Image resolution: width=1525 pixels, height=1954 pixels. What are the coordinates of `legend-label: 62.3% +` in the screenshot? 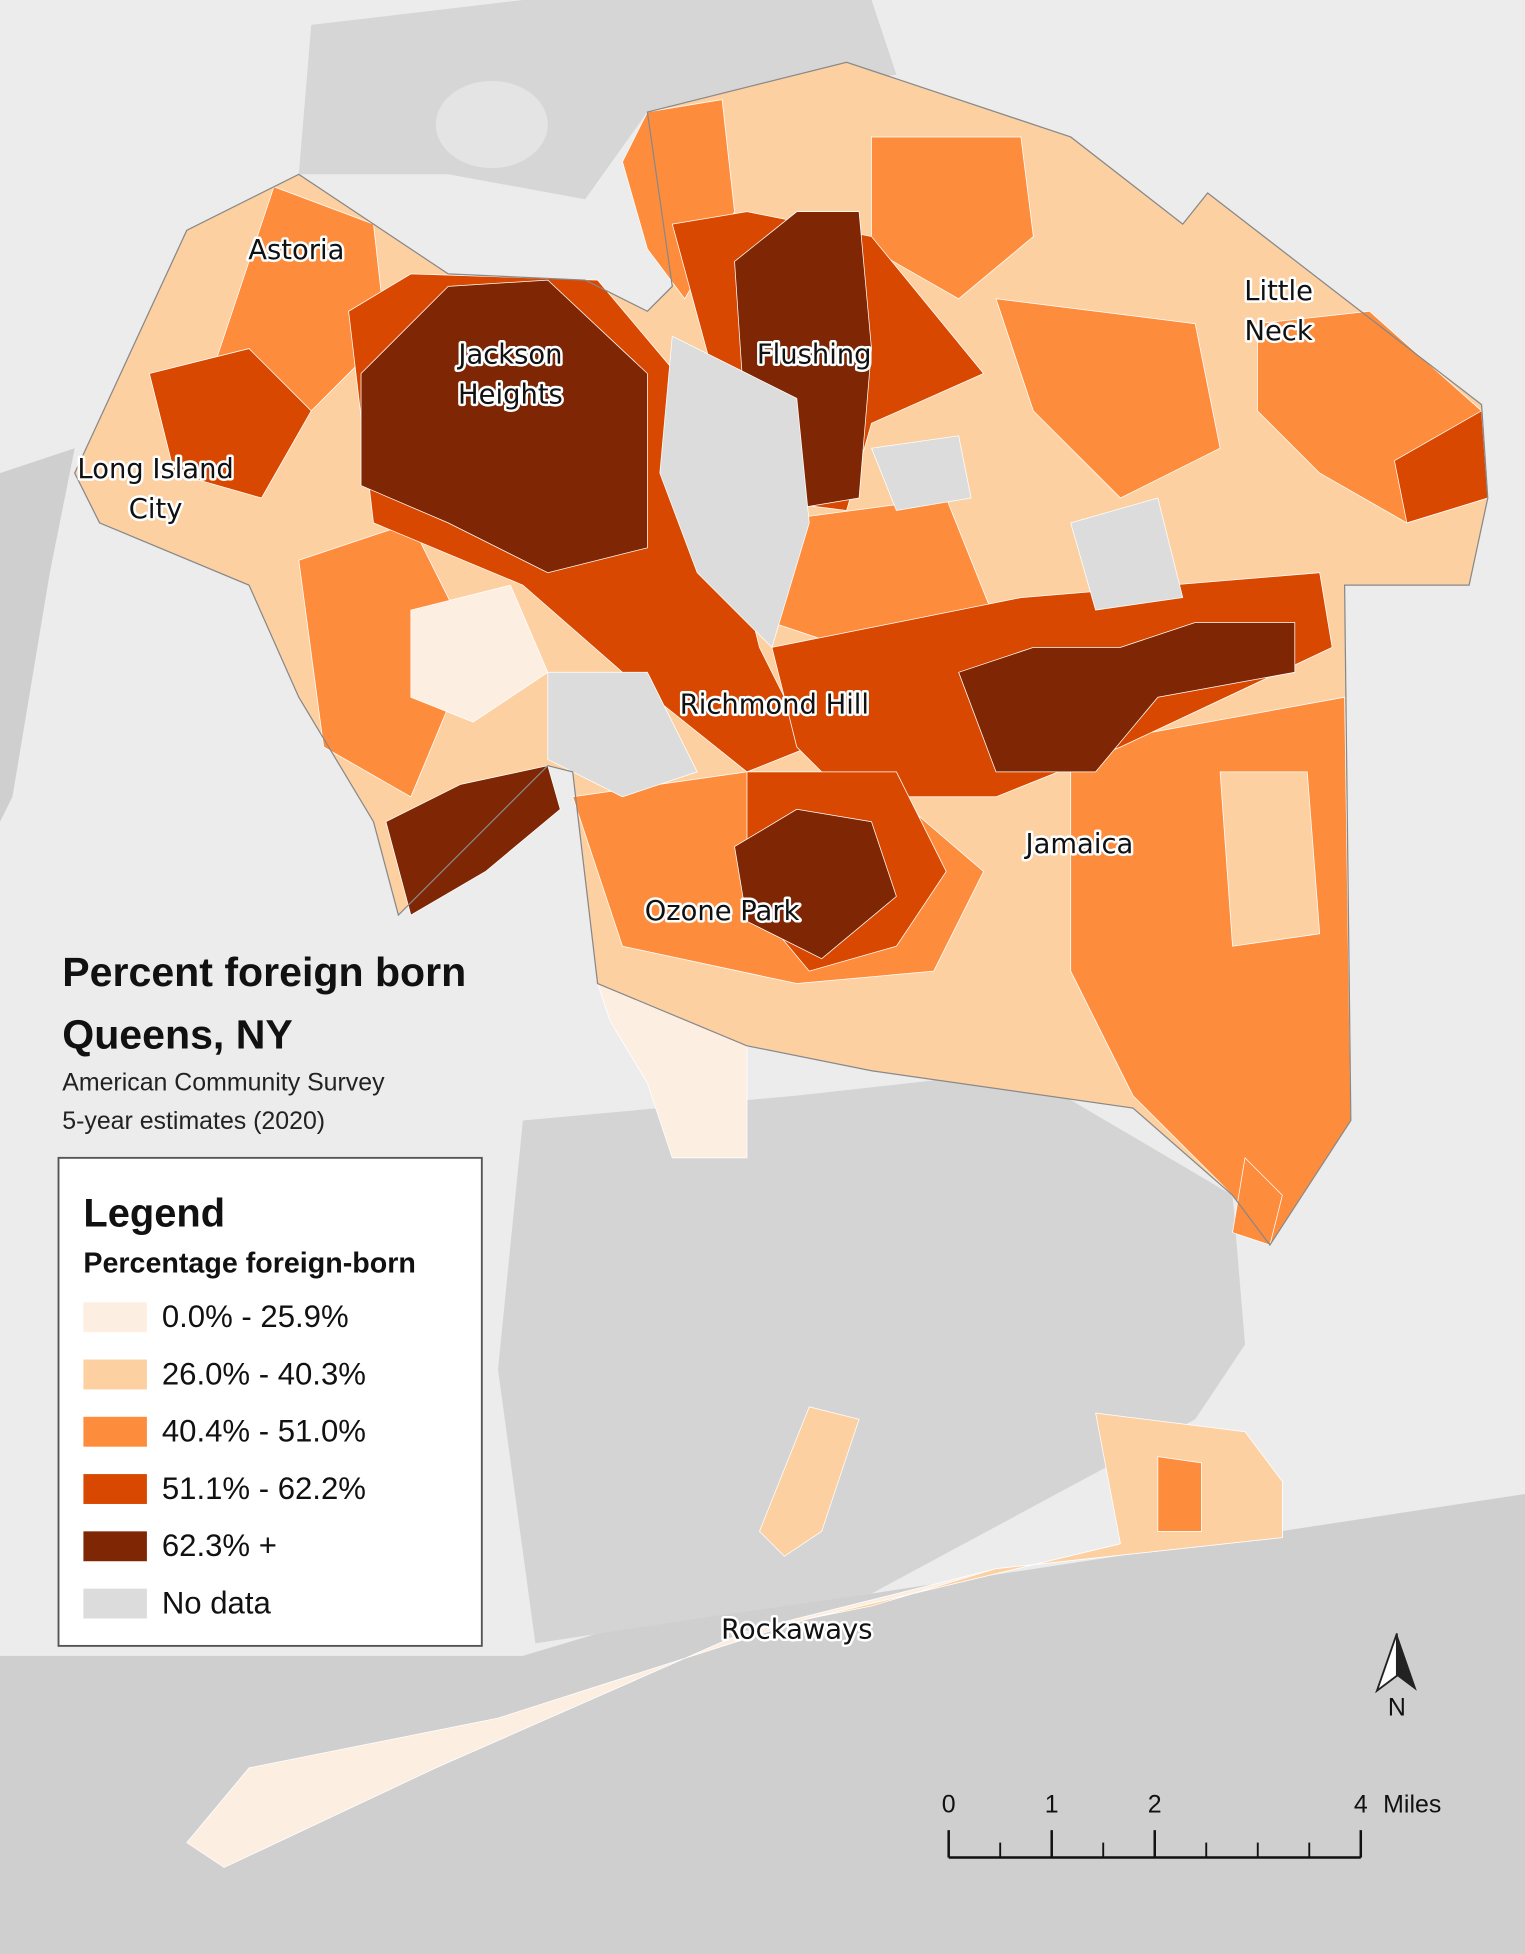 It's located at (219, 1545).